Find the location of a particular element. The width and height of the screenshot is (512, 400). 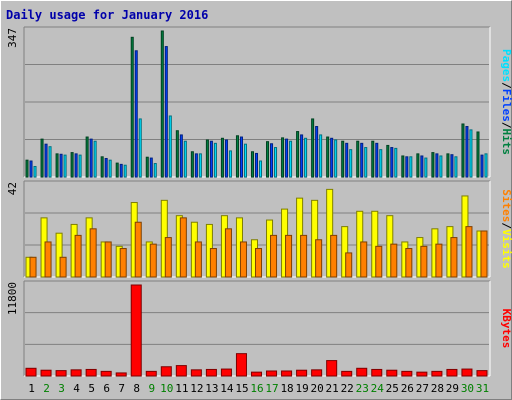

x-tick-label: 8 is located at coordinates (136, 388).